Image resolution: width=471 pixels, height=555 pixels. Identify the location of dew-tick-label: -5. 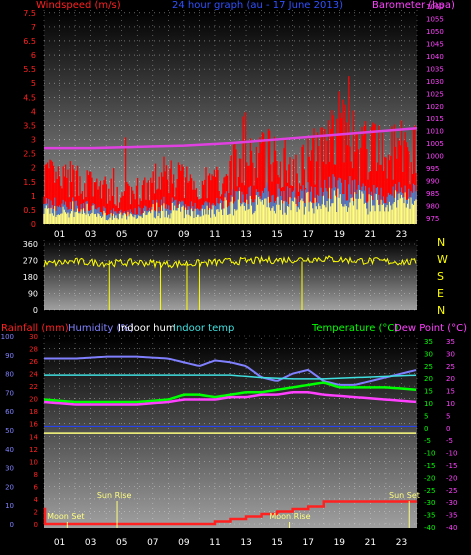
(449, 441).